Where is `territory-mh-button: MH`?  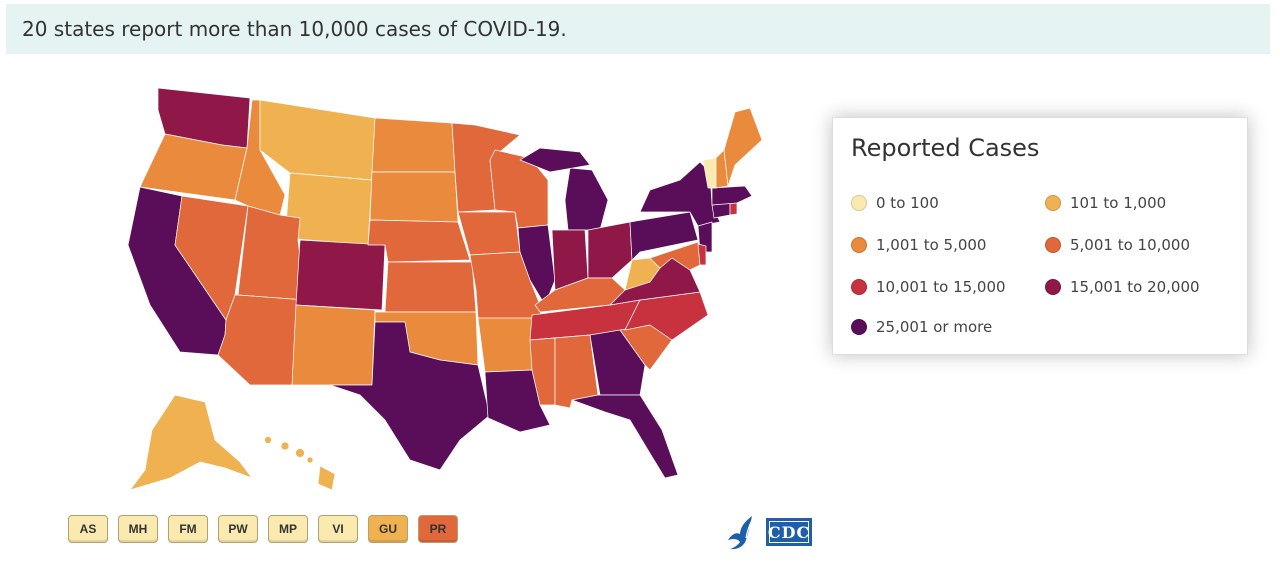 territory-mh-button: MH is located at coordinates (138, 529).